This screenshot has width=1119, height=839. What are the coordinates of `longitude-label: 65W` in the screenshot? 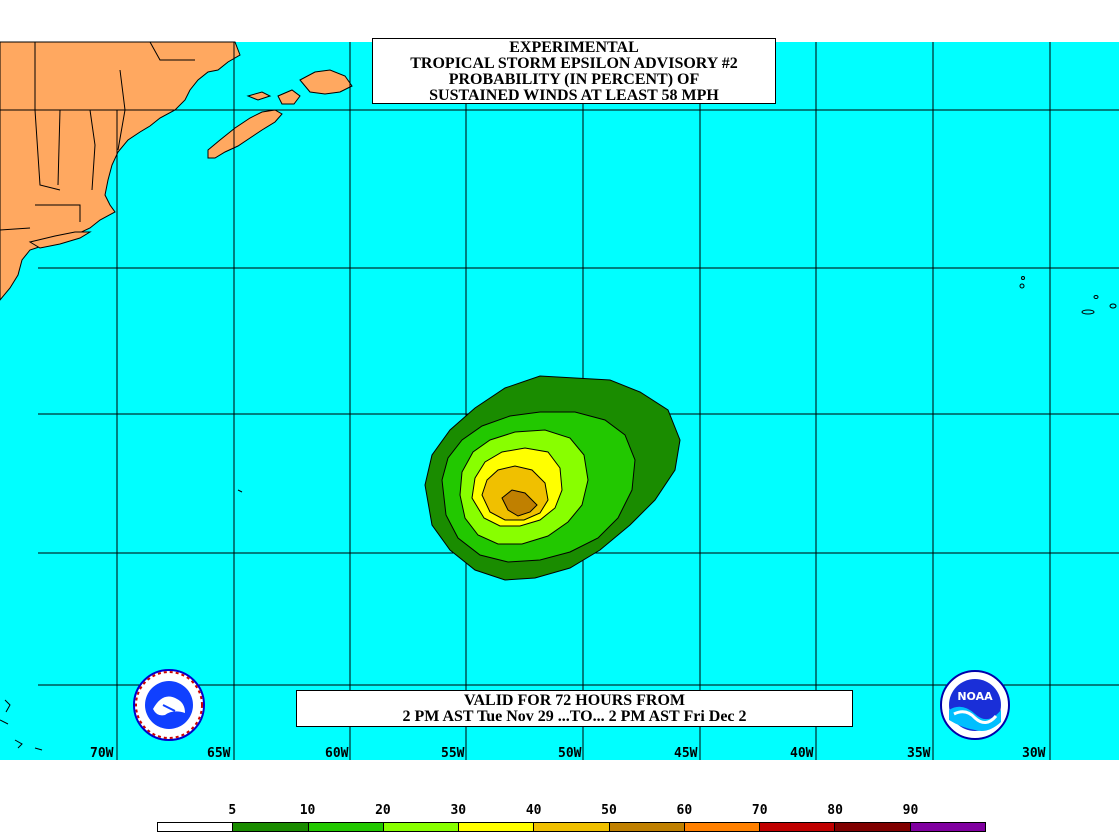 It's located at (219, 753).